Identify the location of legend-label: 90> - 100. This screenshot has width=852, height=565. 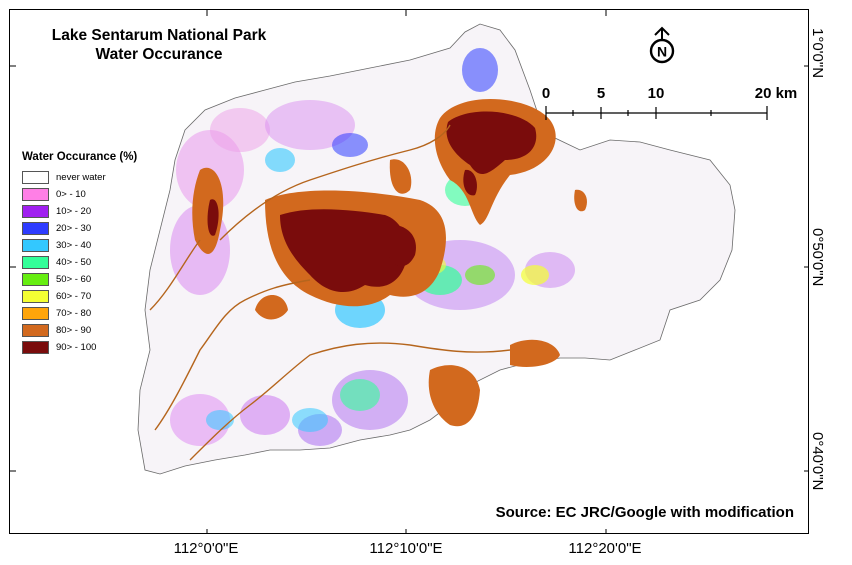
(76, 347).